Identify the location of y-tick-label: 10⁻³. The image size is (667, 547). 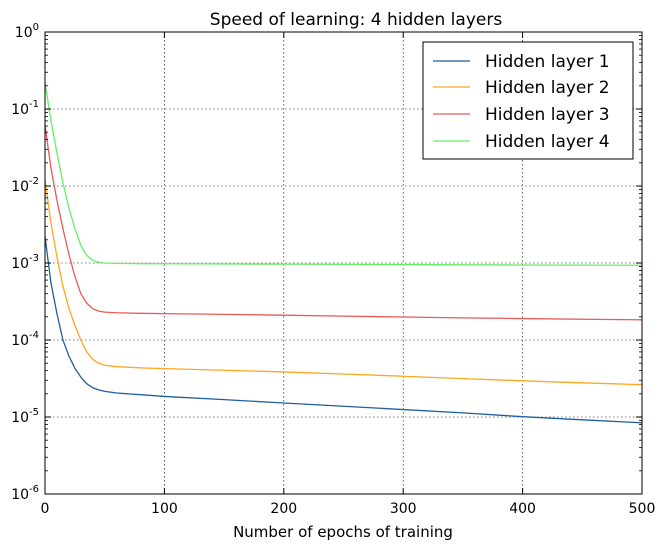
(25, 262).